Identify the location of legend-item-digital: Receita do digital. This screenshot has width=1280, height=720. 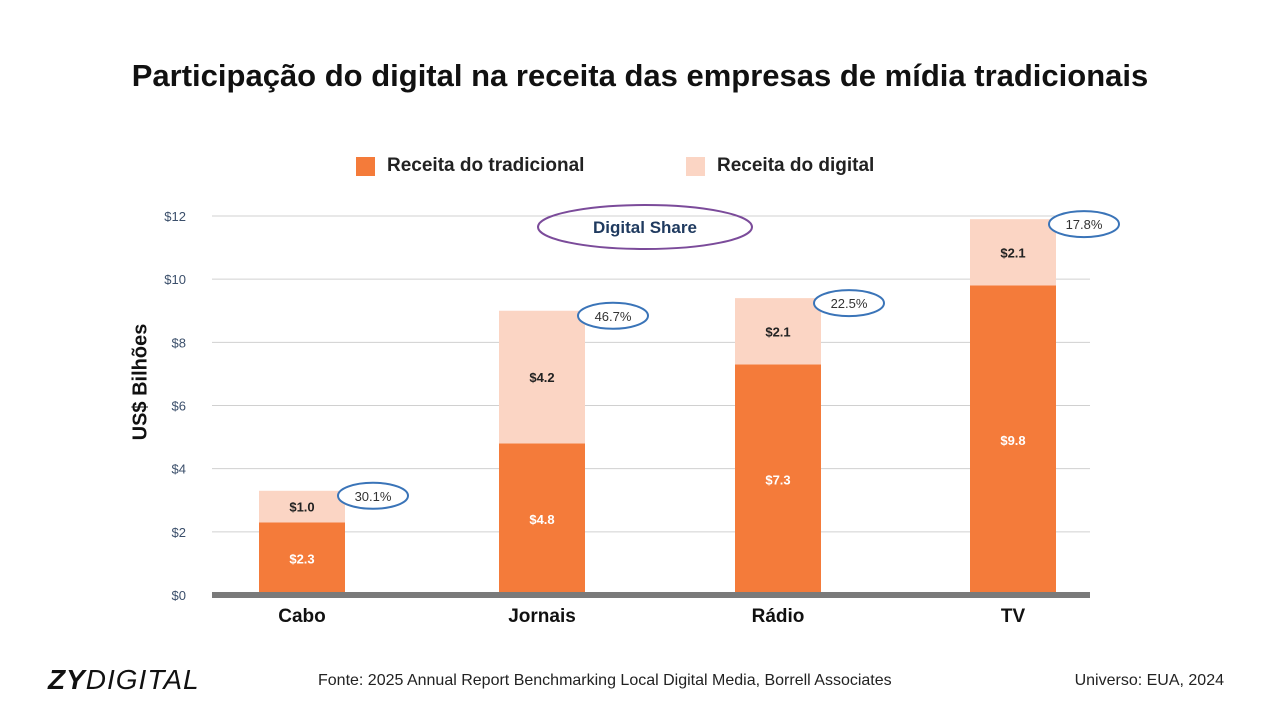
(780, 166).